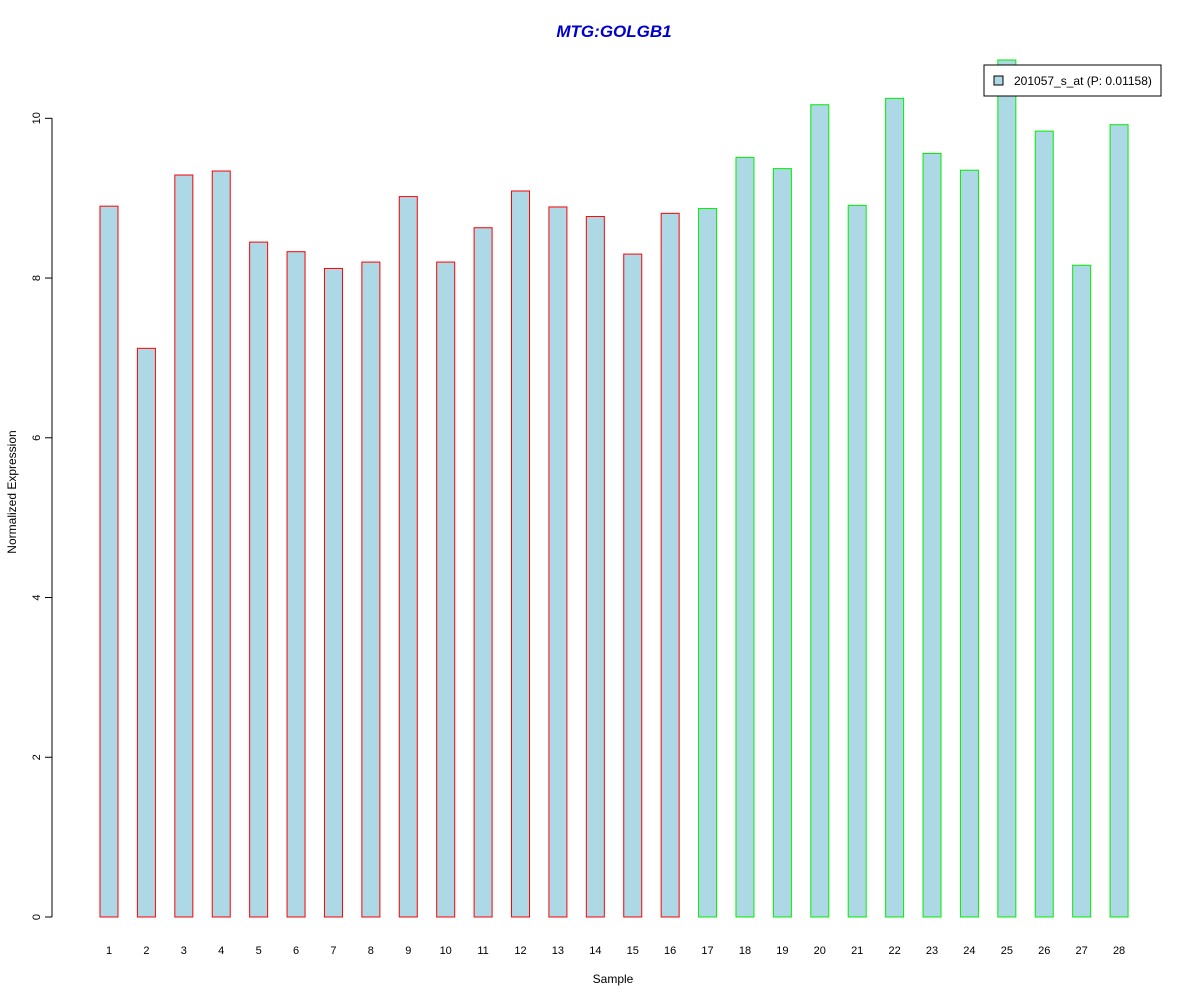 The width and height of the screenshot is (1200, 1000). What do you see at coordinates (12, 491) in the screenshot?
I see `y-axis-label: Normalized Expression` at bounding box center [12, 491].